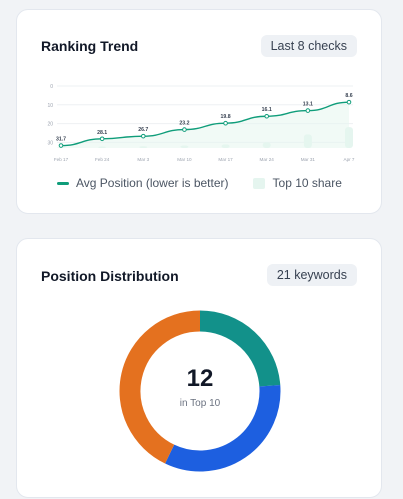  Describe the element at coordinates (51, 87) in the screenshot. I see `y-tick-label: 0` at that location.